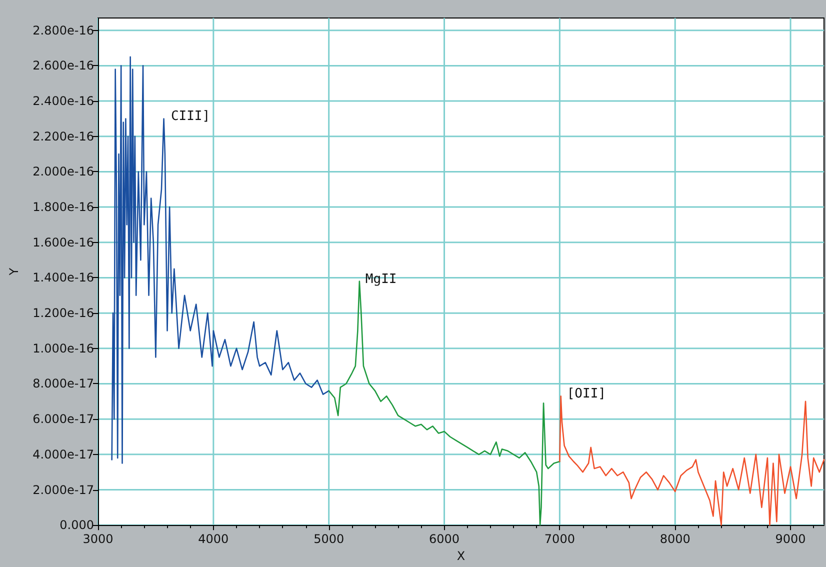 This screenshot has height=567, width=826. I want to click on y-tick-label: 1.200e-16, so click(63, 313).